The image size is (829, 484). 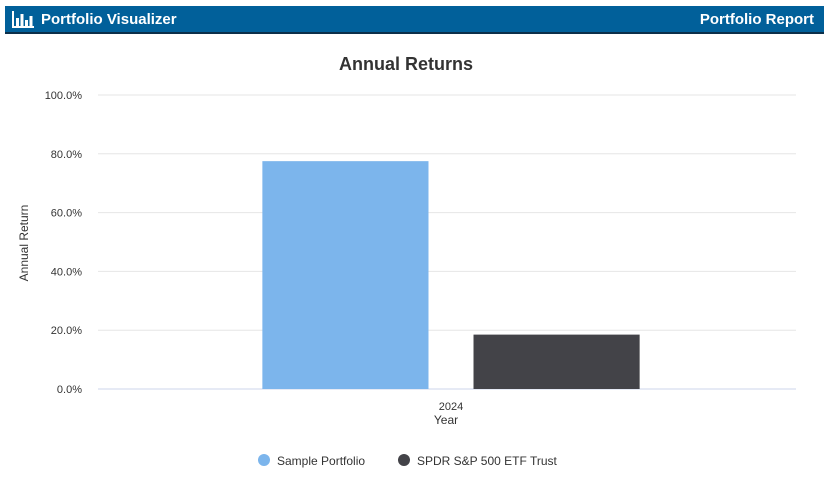 I want to click on x-tick-label: 2024, so click(x=451, y=407).